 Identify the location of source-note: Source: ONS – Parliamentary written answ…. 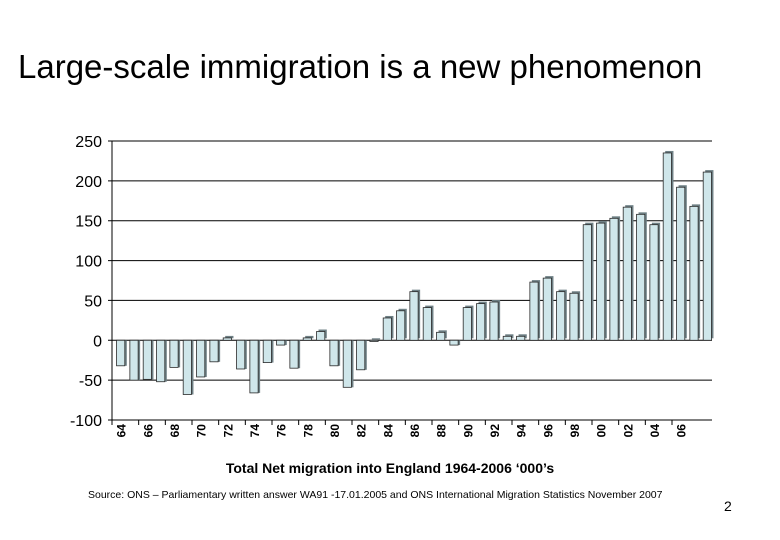
(375, 495).